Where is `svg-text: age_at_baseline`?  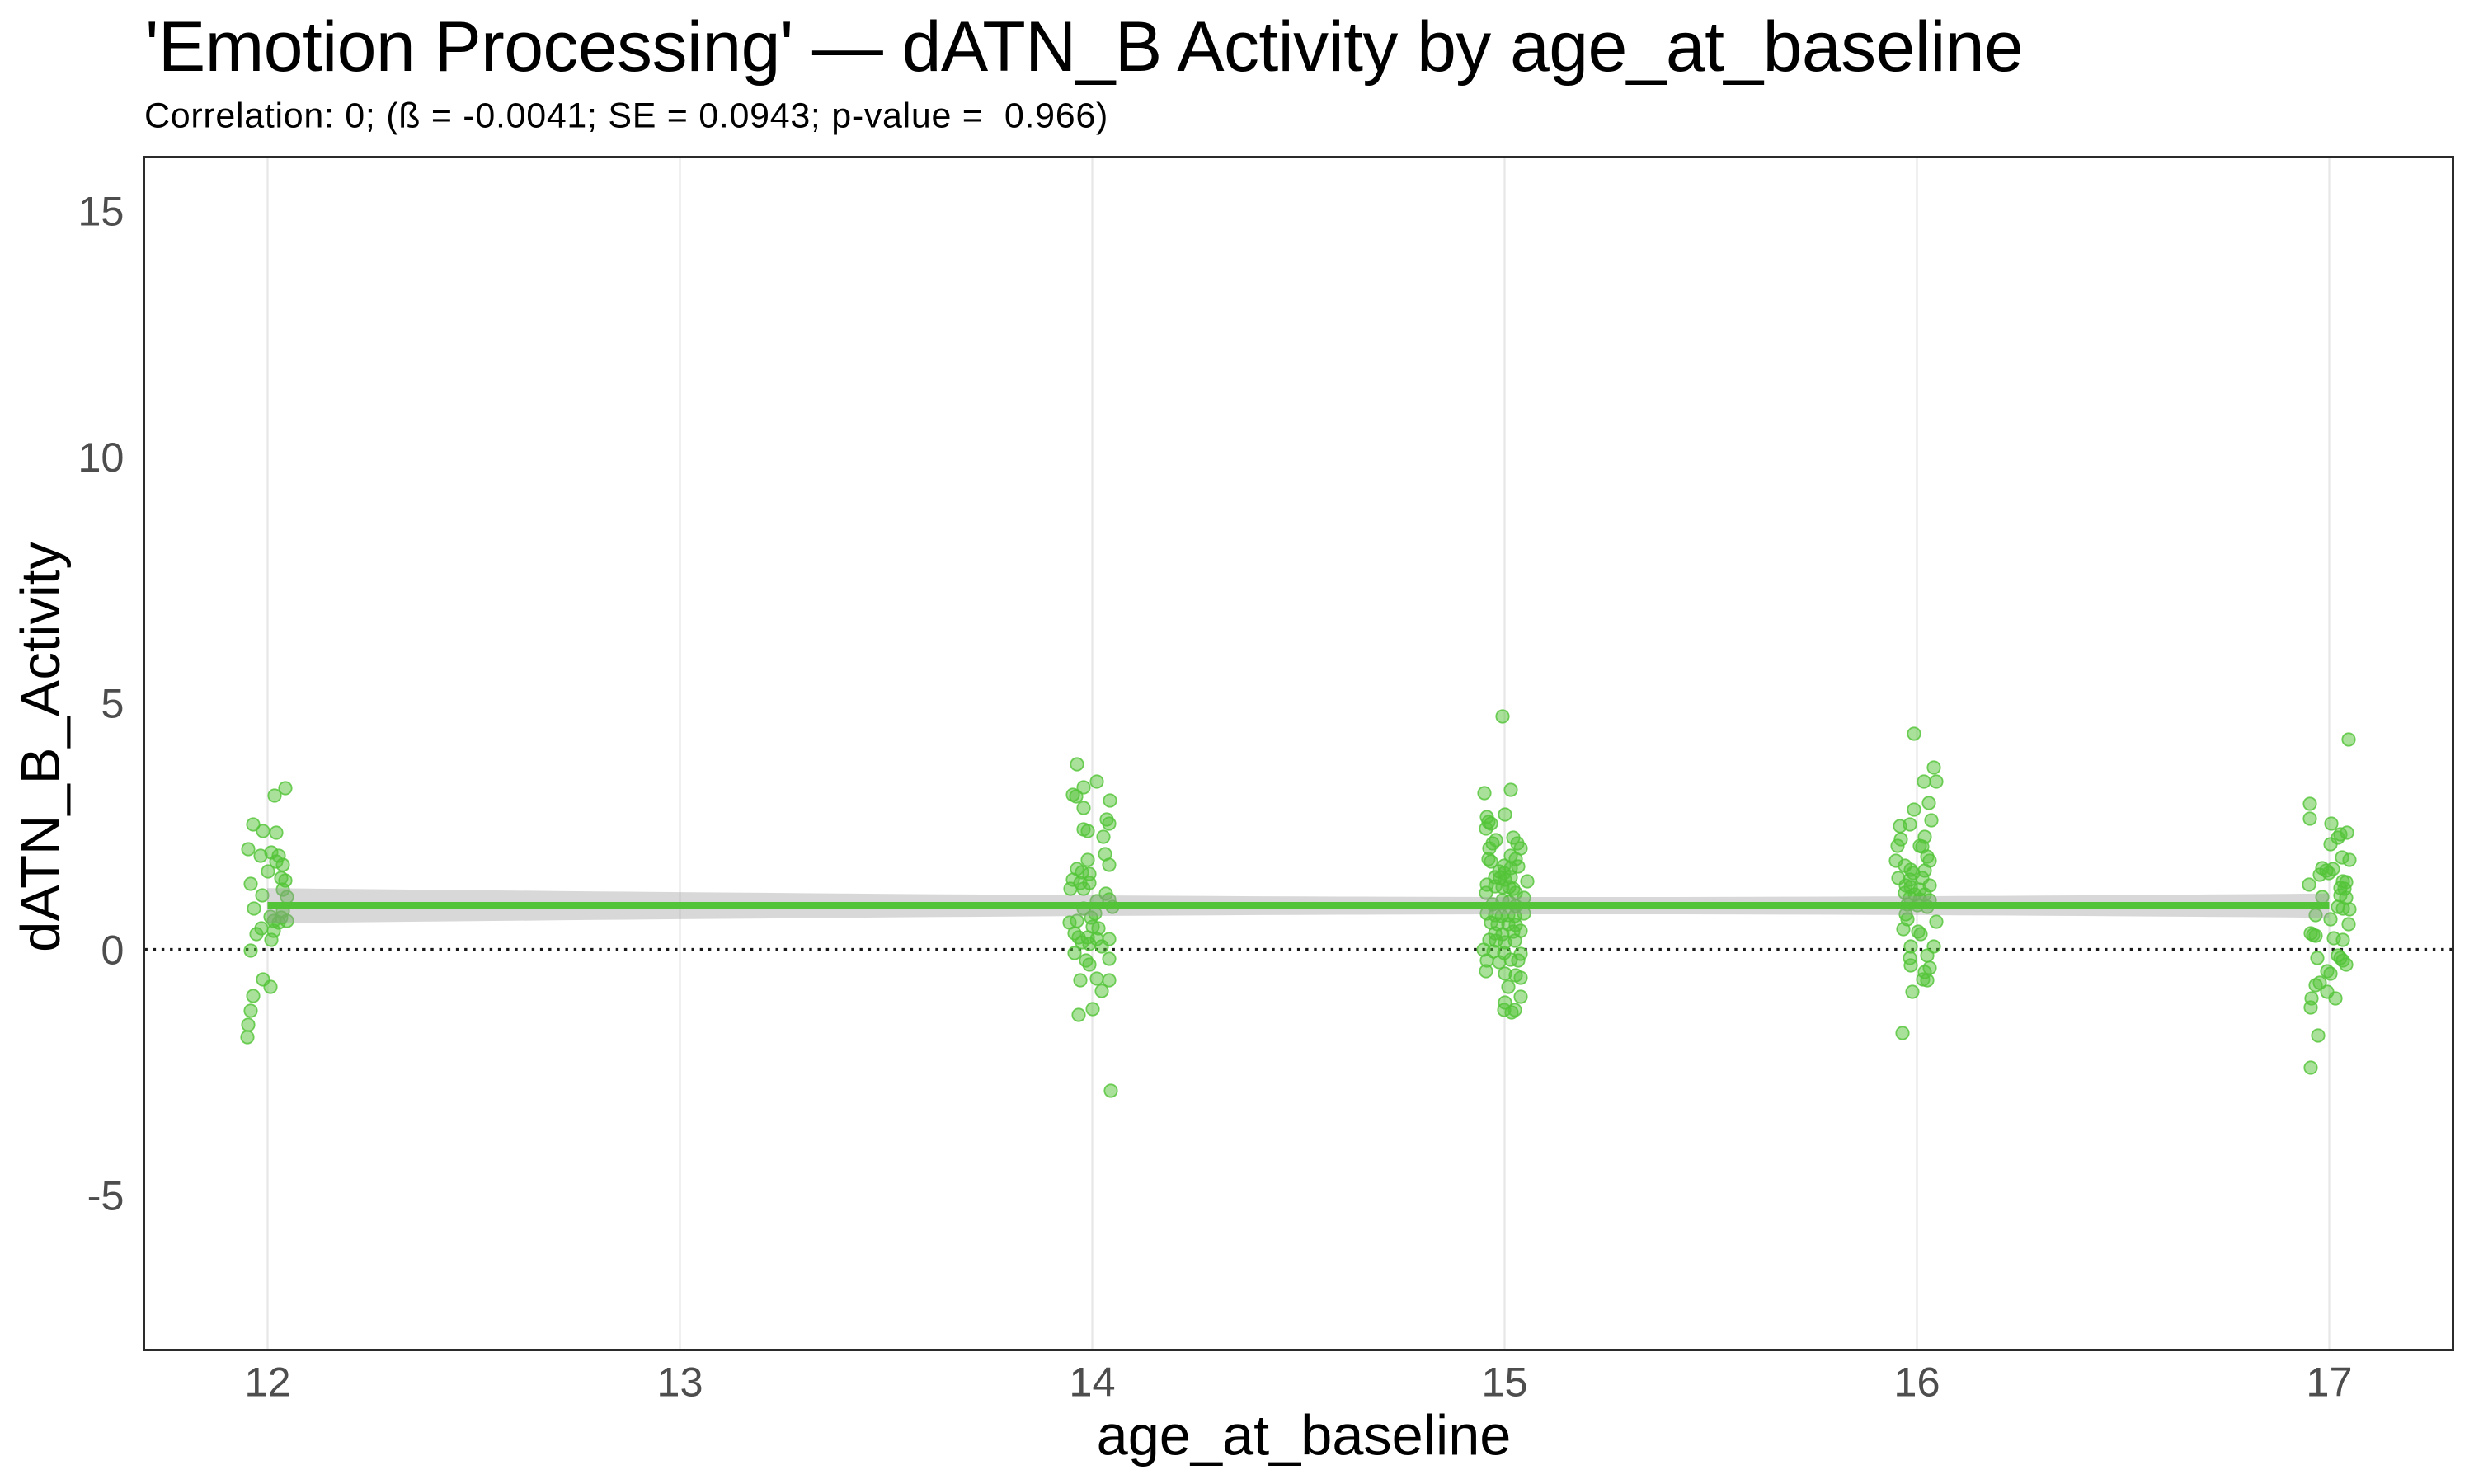 svg-text: age_at_baseline is located at coordinates (1304, 1436).